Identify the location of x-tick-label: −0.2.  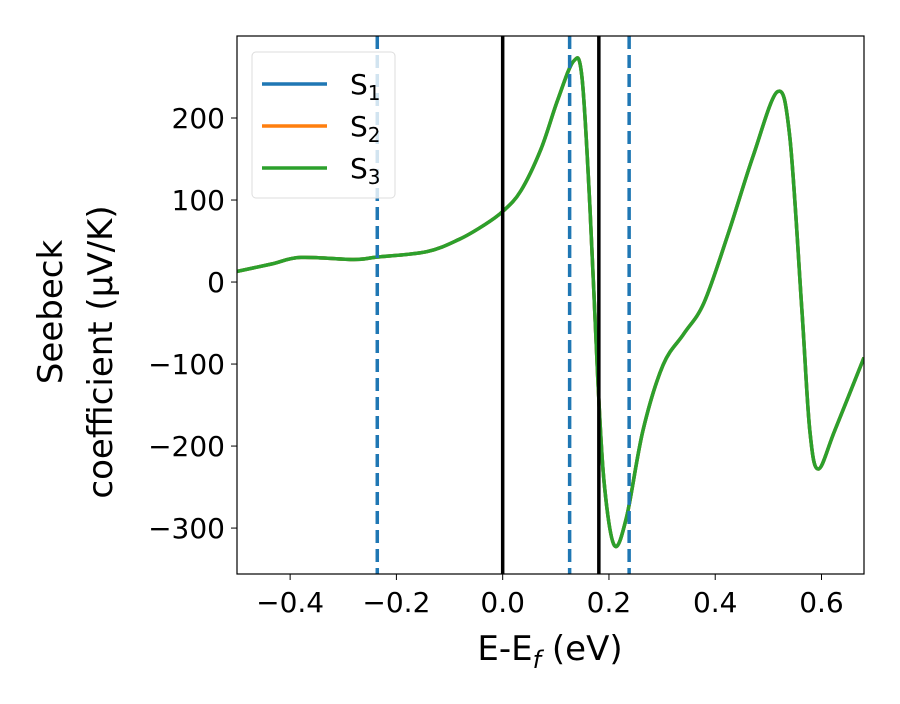
(396, 602).